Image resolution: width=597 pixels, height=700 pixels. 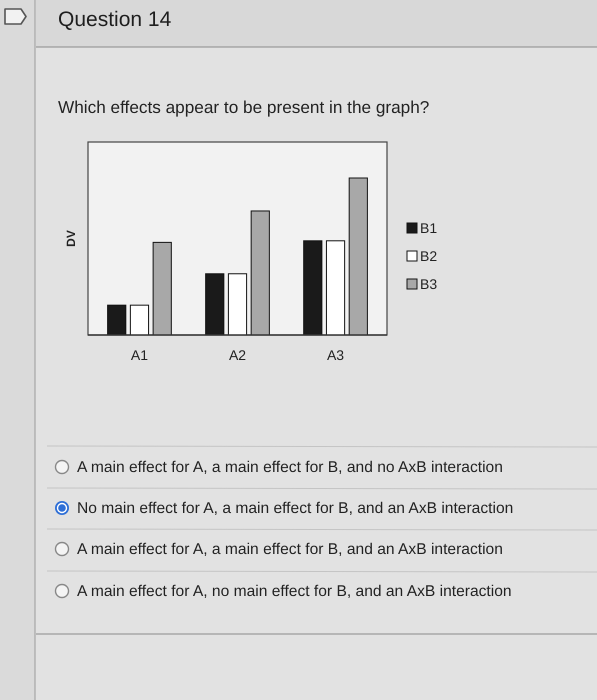 What do you see at coordinates (115, 19) in the screenshot?
I see `chart-title: Question 14` at bounding box center [115, 19].